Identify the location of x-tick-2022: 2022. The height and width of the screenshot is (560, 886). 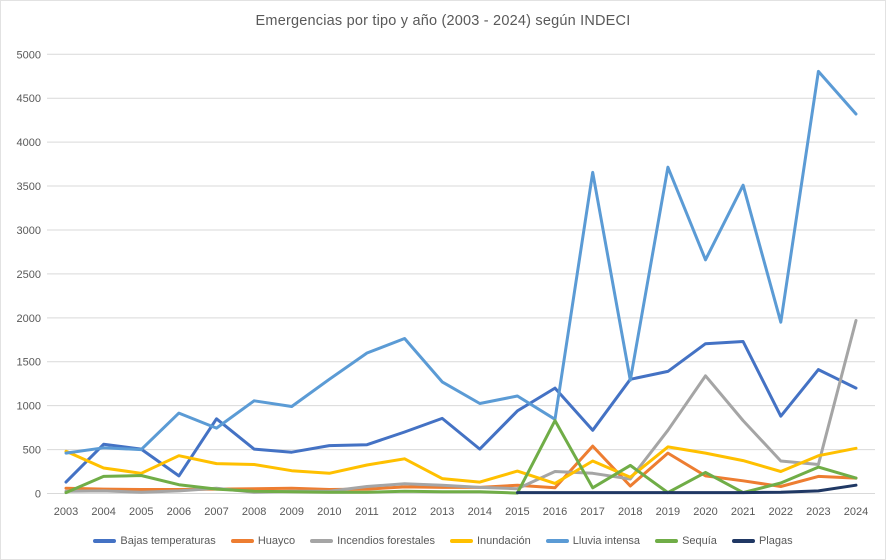
(781, 512).